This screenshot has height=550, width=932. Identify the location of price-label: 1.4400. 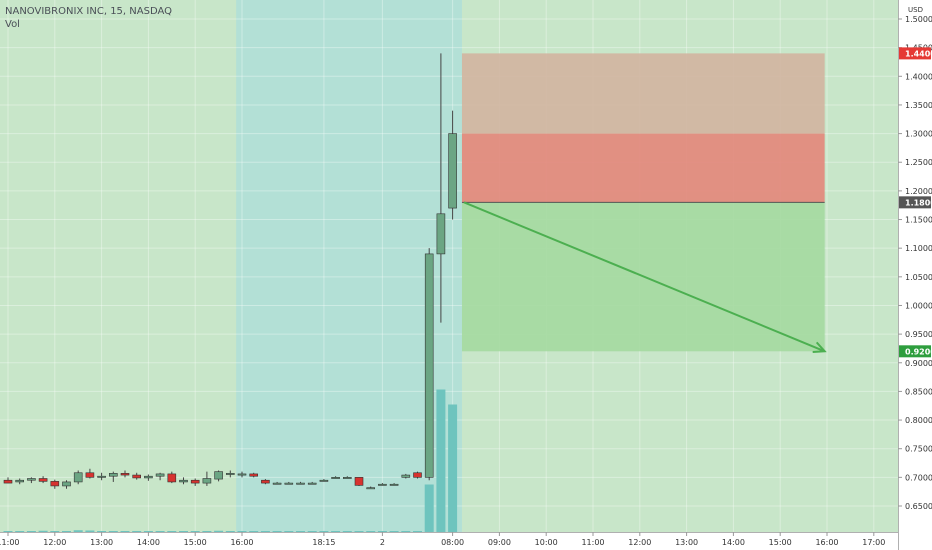
(918, 53).